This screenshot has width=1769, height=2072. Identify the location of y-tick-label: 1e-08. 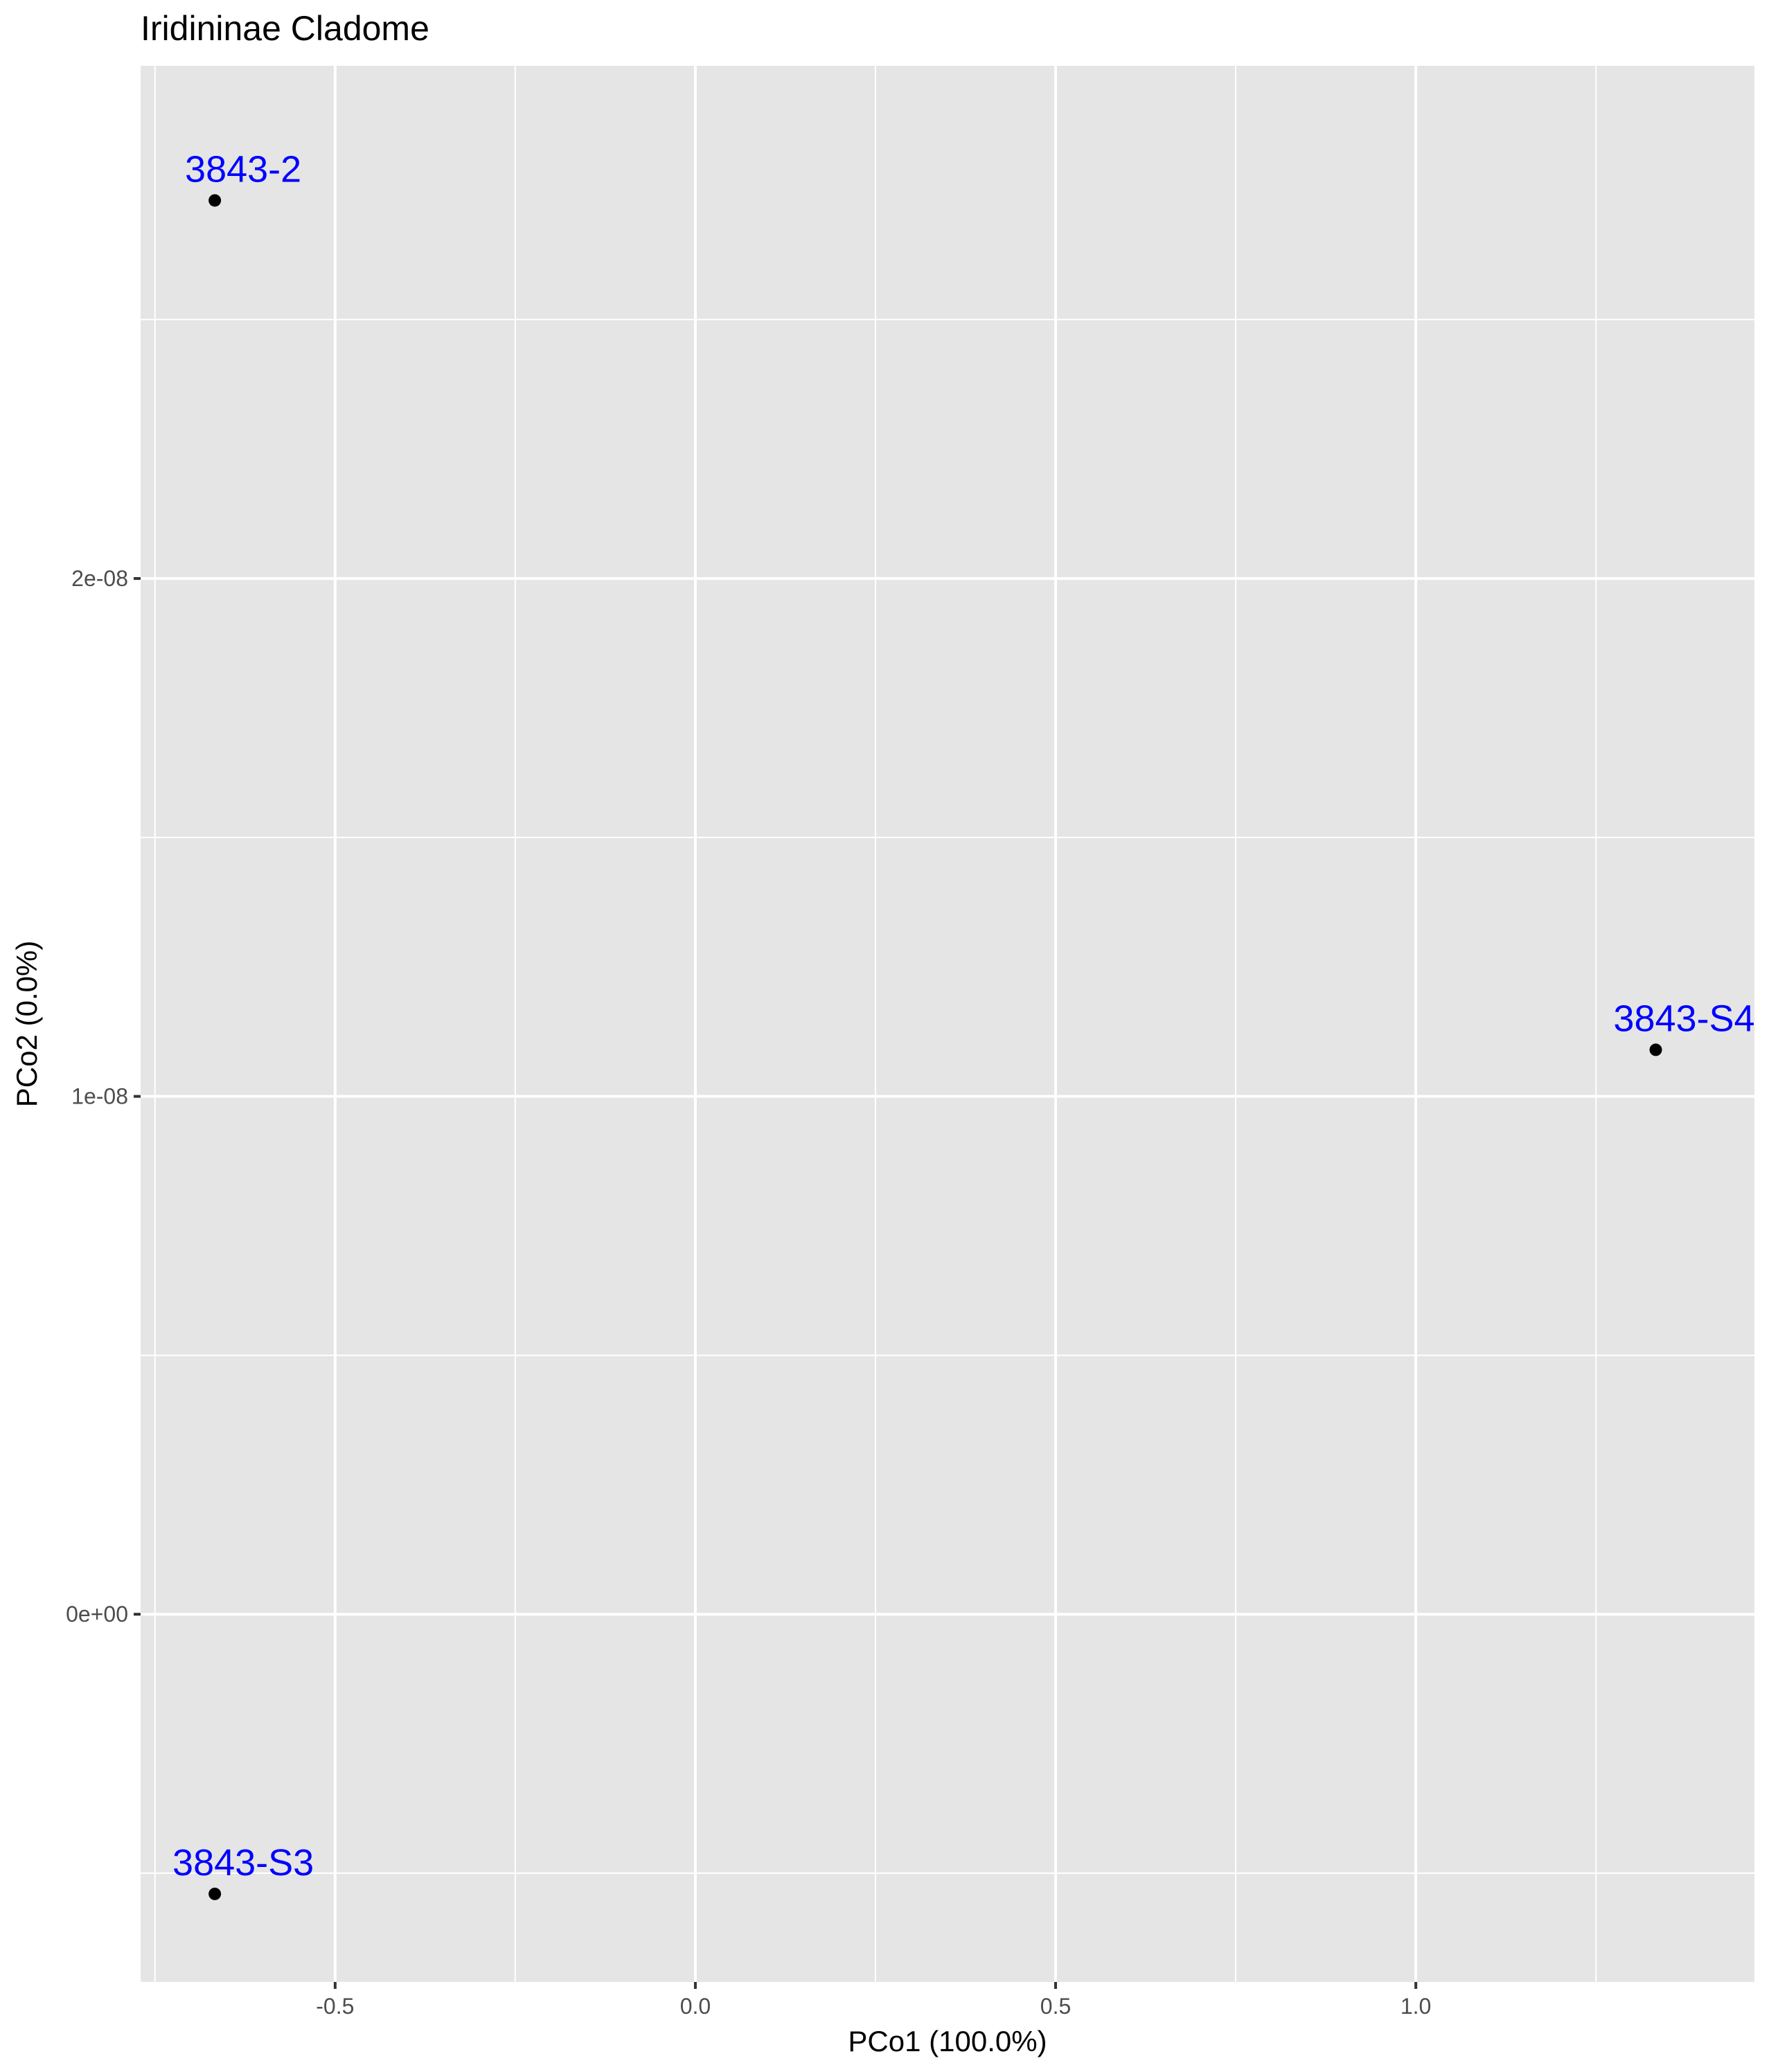
(99, 1096).